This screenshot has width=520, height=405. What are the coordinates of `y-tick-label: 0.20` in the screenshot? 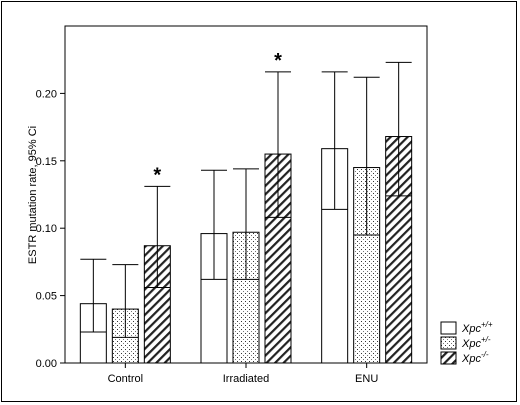 It's located at (46, 94).